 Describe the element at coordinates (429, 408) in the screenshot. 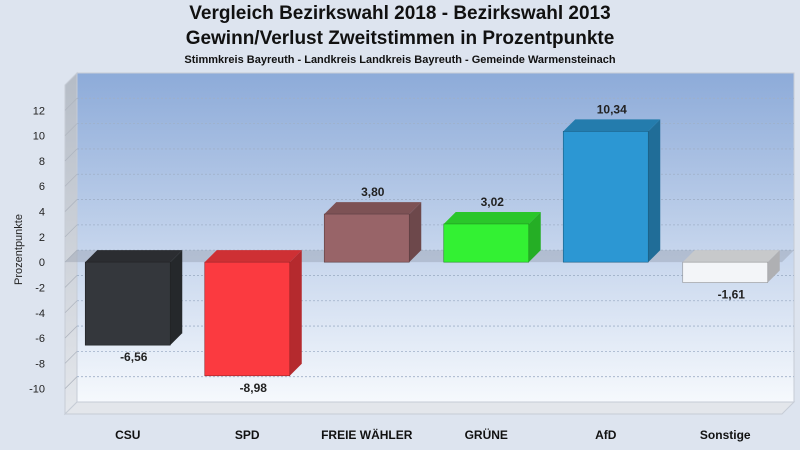

I see `plot-floor` at that location.